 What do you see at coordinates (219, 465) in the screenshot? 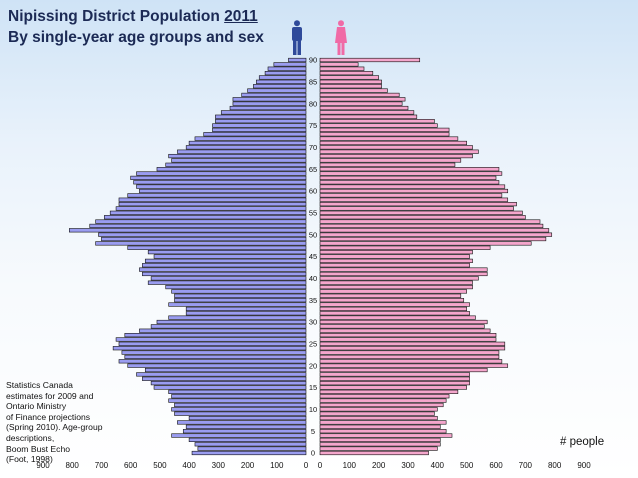
I see `x-tick-label-male: 300` at bounding box center [219, 465].